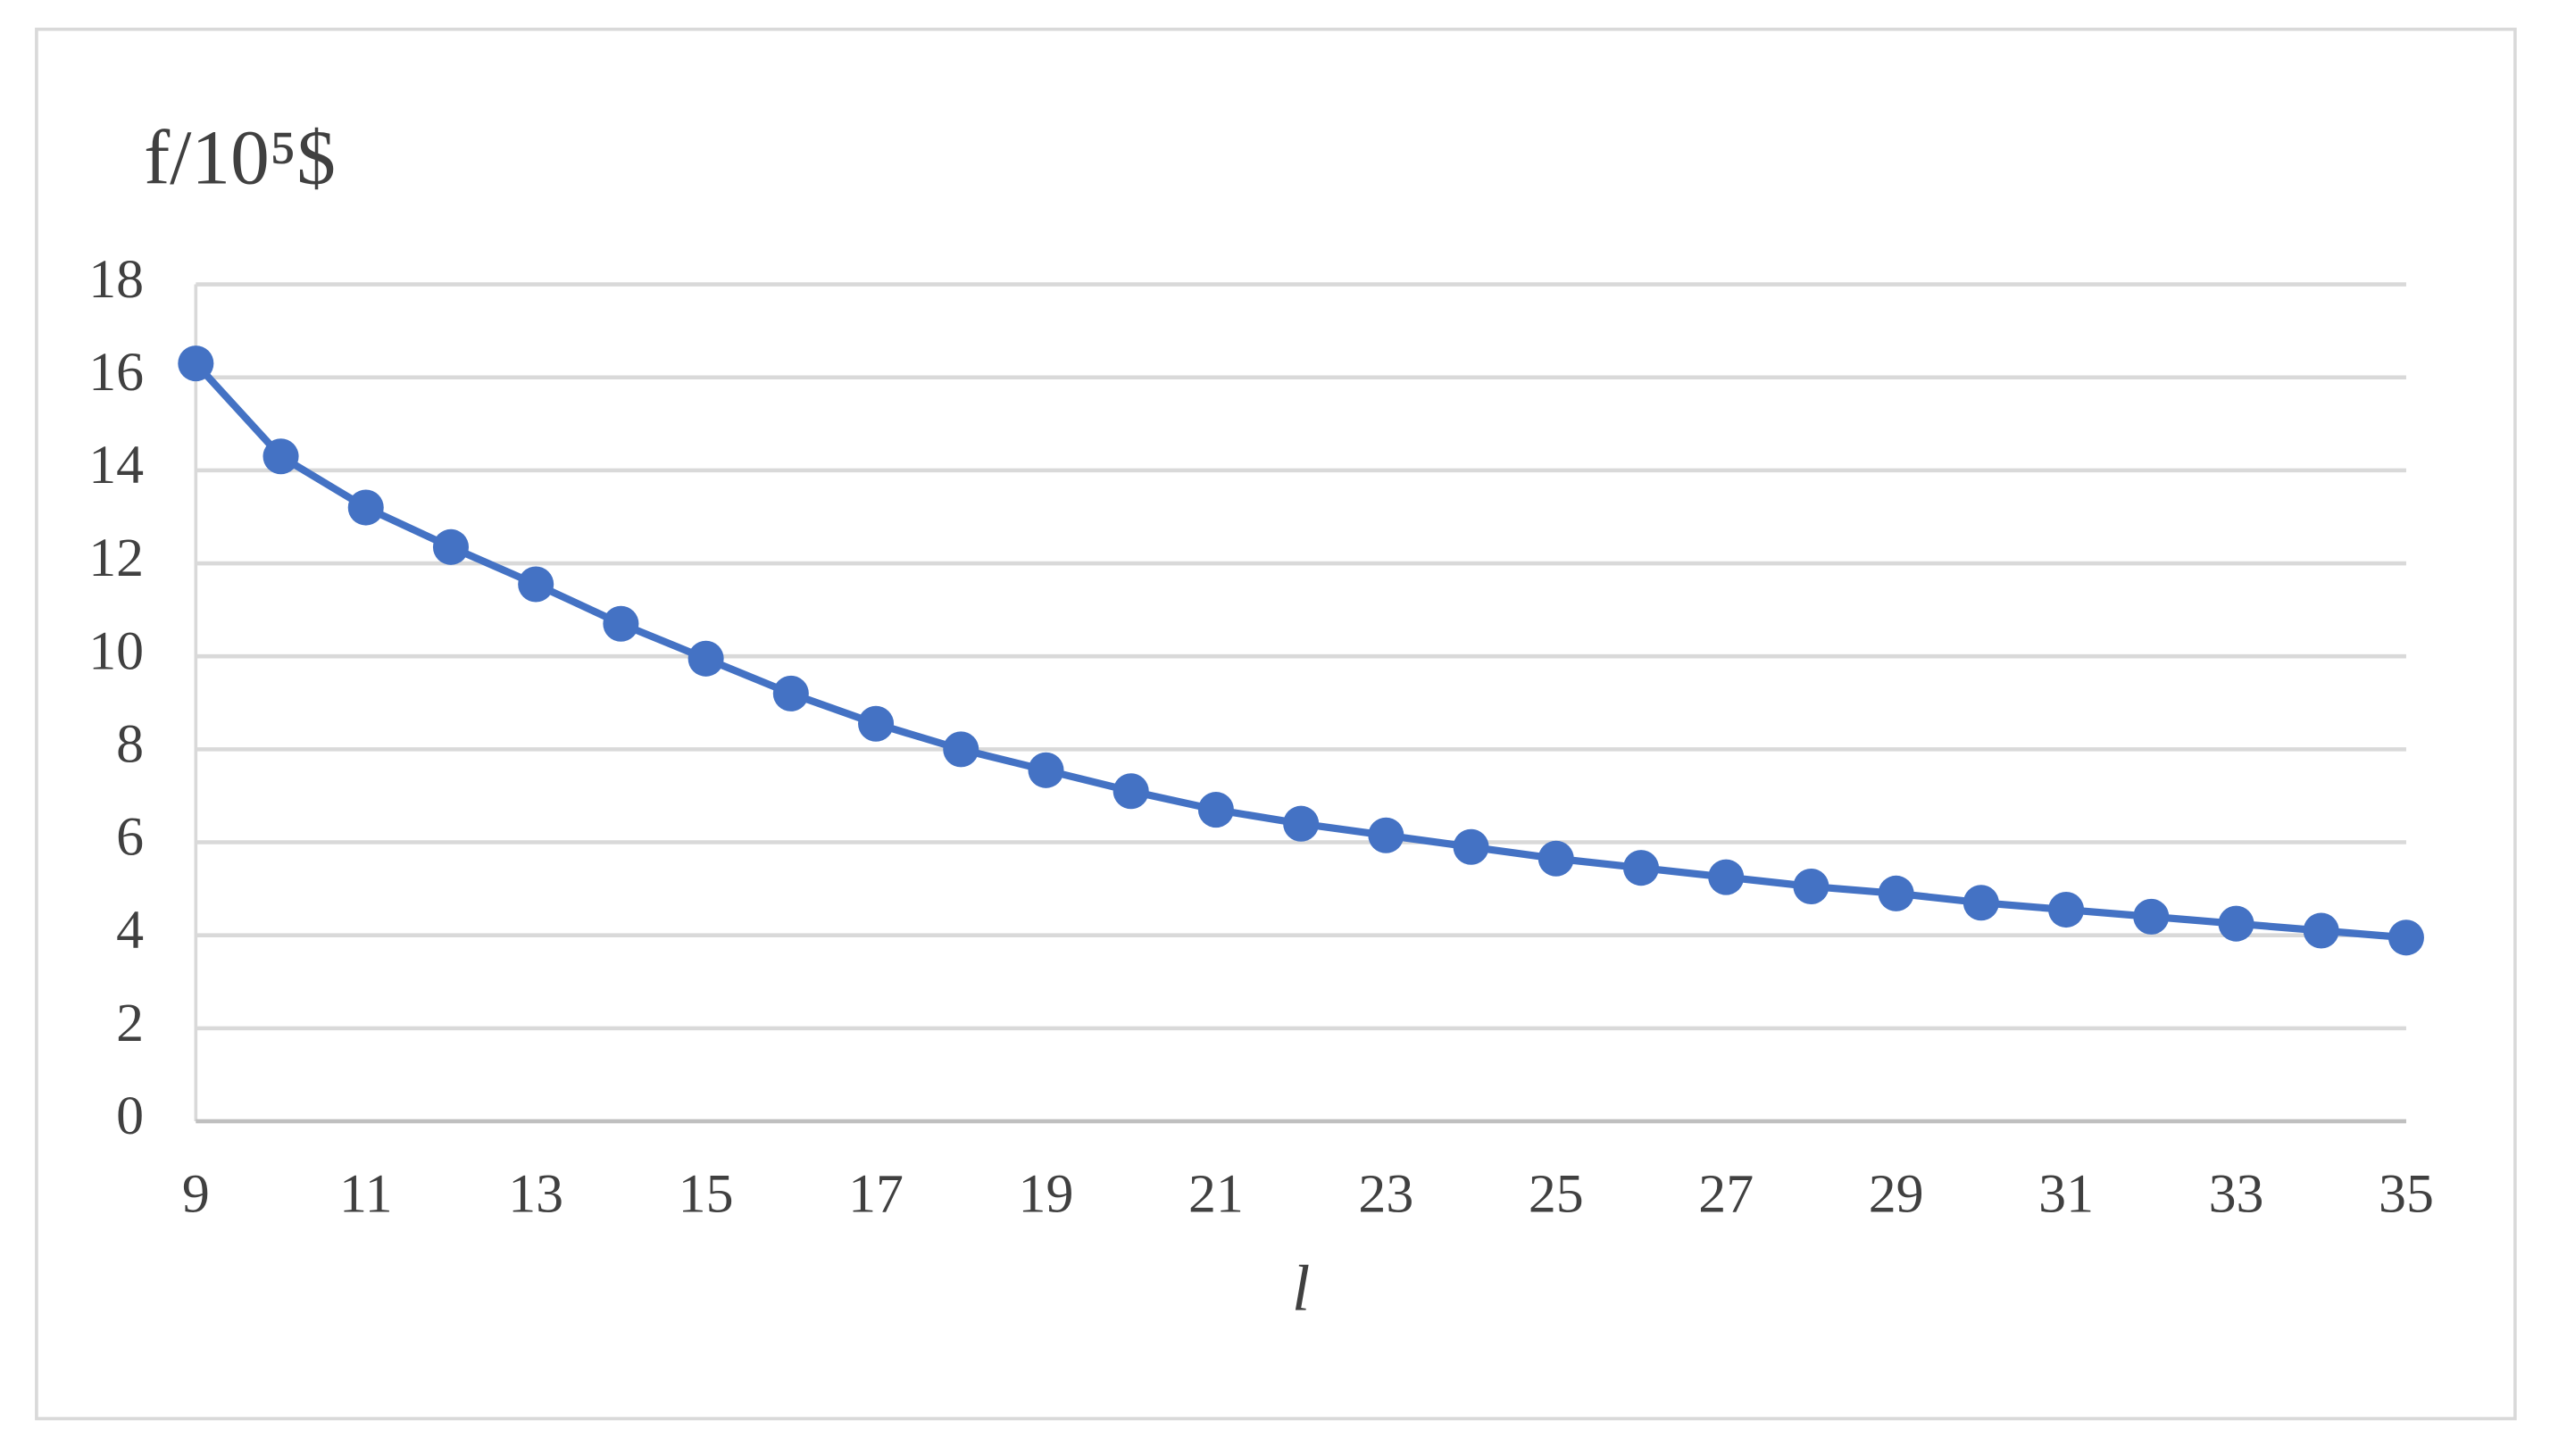 Image resolution: width=2550 pixels, height=1456 pixels. Describe the element at coordinates (130, 1023) in the screenshot. I see `y-tick-label: 2` at that location.